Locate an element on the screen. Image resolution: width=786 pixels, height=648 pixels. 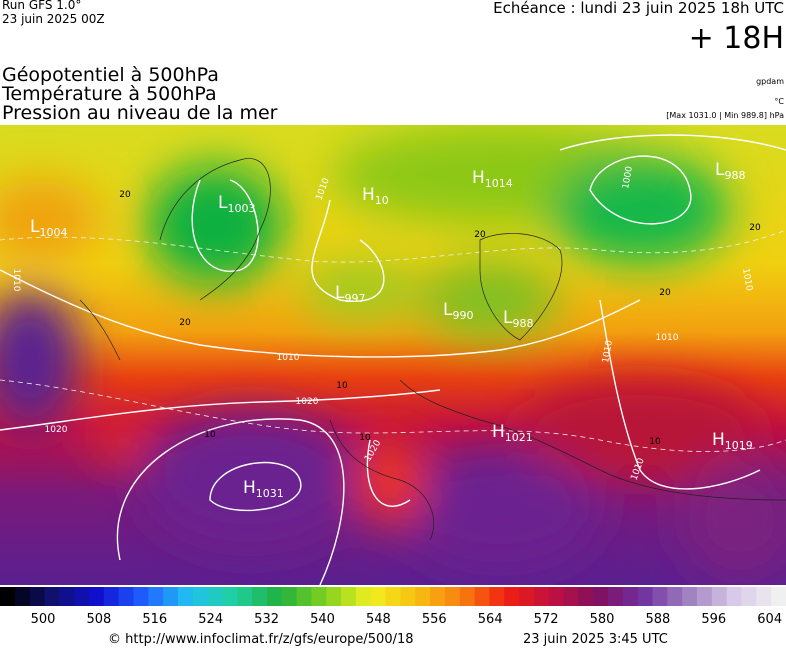
pressure-center: H10 is located at coordinates (375, 196).